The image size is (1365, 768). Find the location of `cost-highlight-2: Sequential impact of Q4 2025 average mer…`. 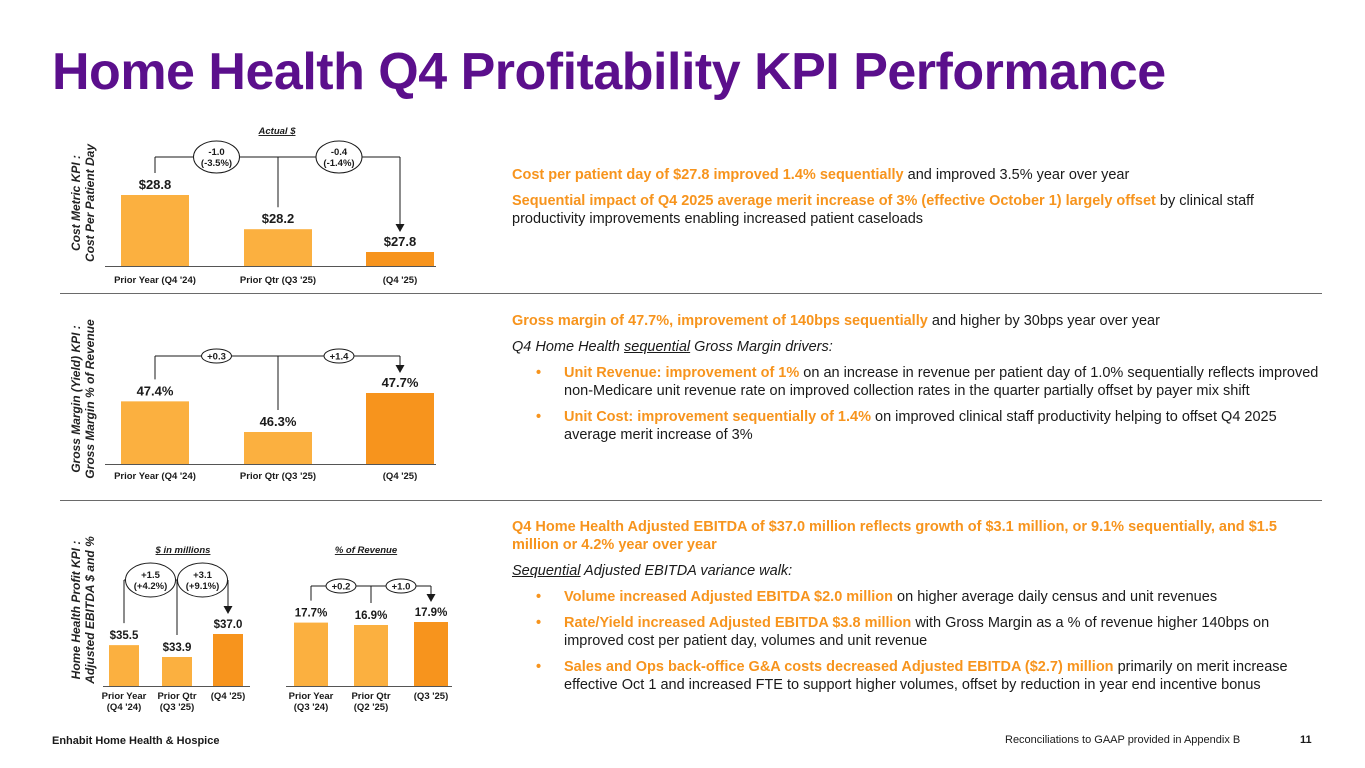

cost-highlight-2: Sequential impact of Q4 2025 average mer… is located at coordinates (834, 201).